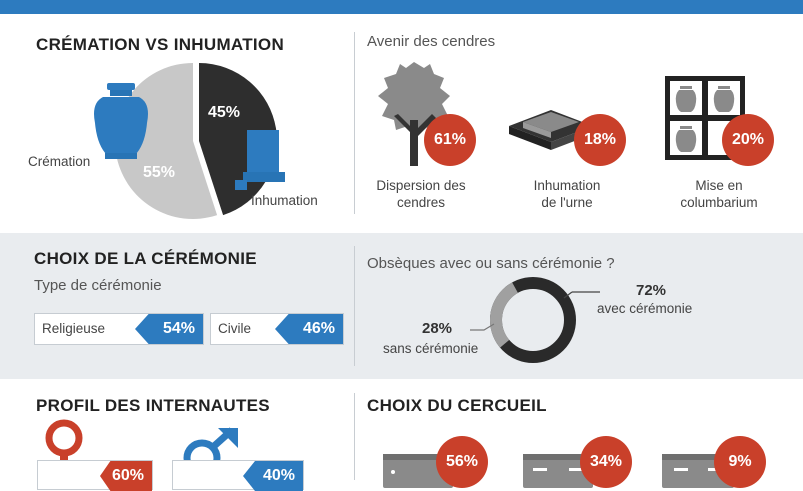 Image resolution: width=803 pixels, height=491 pixels. What do you see at coordinates (462, 462) in the screenshot?
I see `coffin-badge-1: 56%` at bounding box center [462, 462].